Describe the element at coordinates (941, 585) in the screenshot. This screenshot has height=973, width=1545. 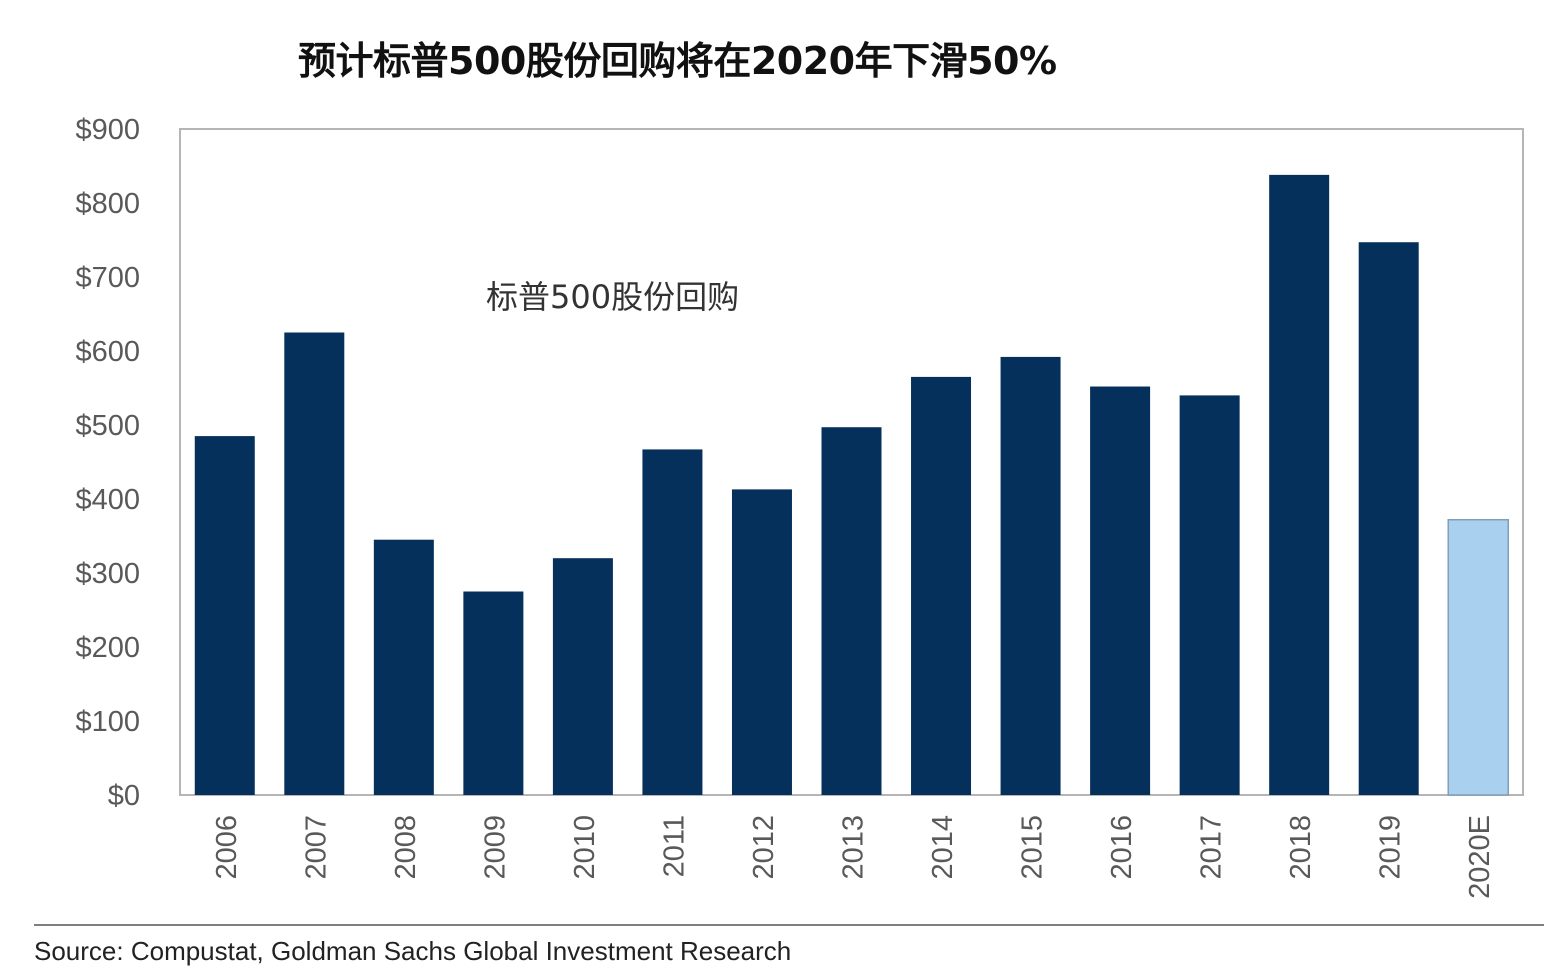
I see `bar-2014` at that location.